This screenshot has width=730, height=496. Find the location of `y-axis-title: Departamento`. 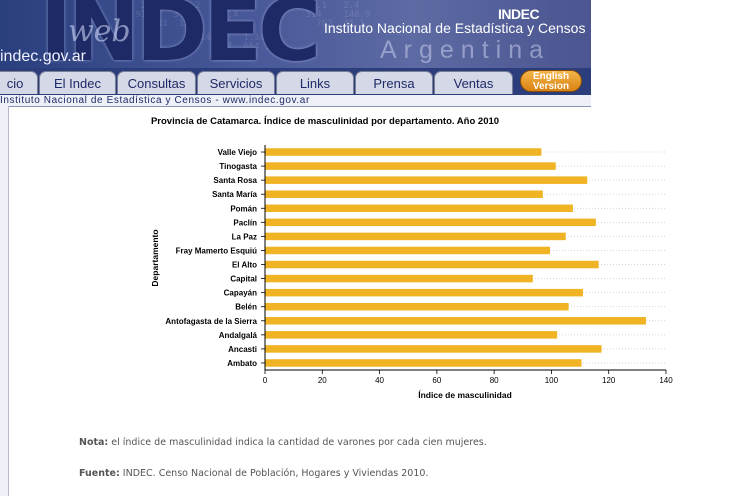

y-axis-title: Departamento is located at coordinates (155, 257).